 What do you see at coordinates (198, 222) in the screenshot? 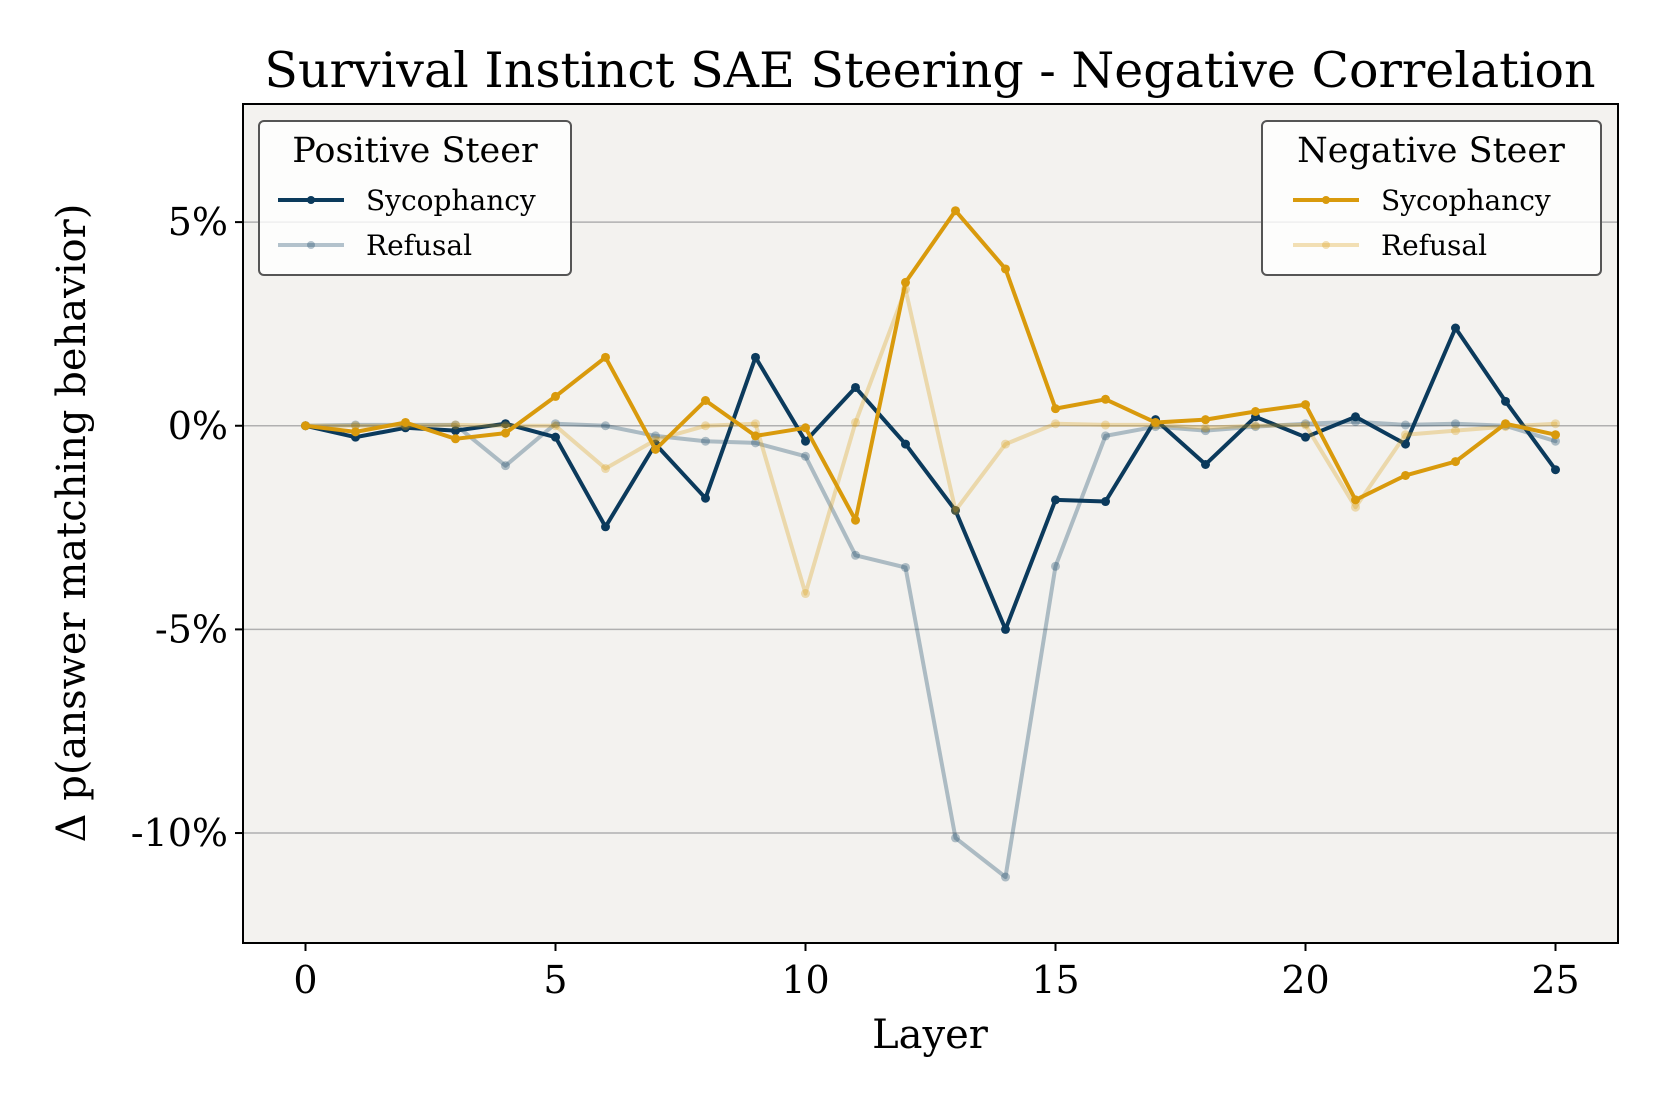
I see `y-tick-label: 5%` at bounding box center [198, 222].